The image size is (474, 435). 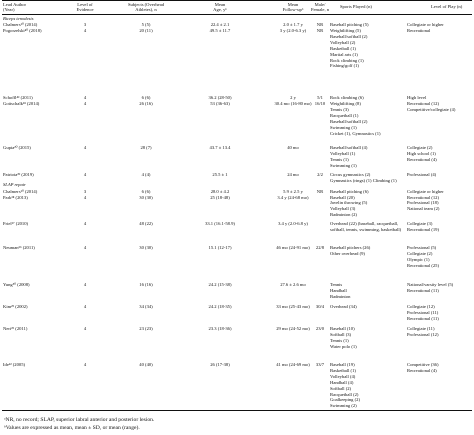 I want to click on cell-sport: Volleyball (4), so click(x=343, y=376).